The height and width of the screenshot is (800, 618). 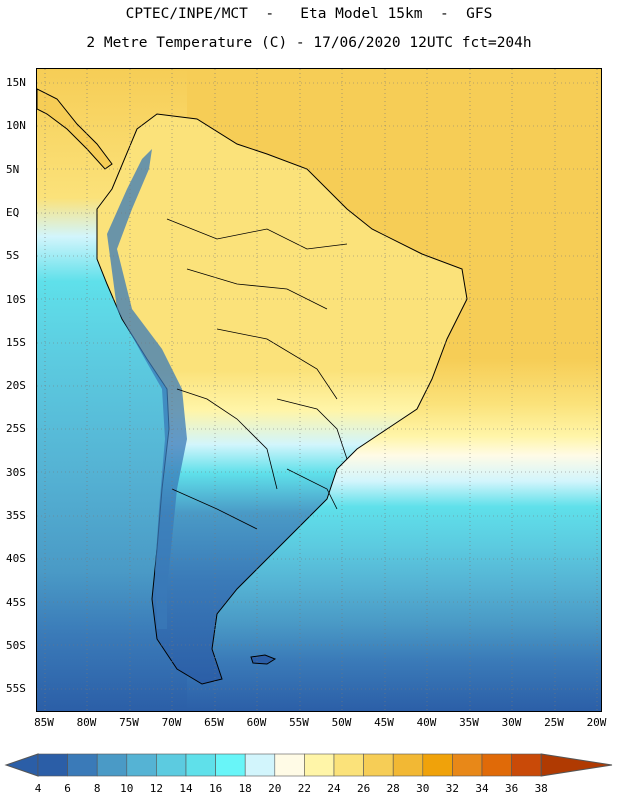 I want to click on latitude-label: 15N, so click(x=16, y=82).